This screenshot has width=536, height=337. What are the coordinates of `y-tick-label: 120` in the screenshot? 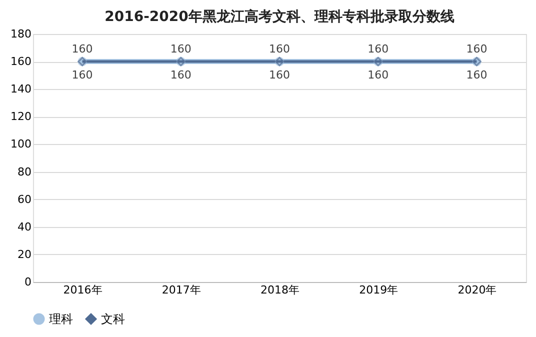 It's located at (21, 117).